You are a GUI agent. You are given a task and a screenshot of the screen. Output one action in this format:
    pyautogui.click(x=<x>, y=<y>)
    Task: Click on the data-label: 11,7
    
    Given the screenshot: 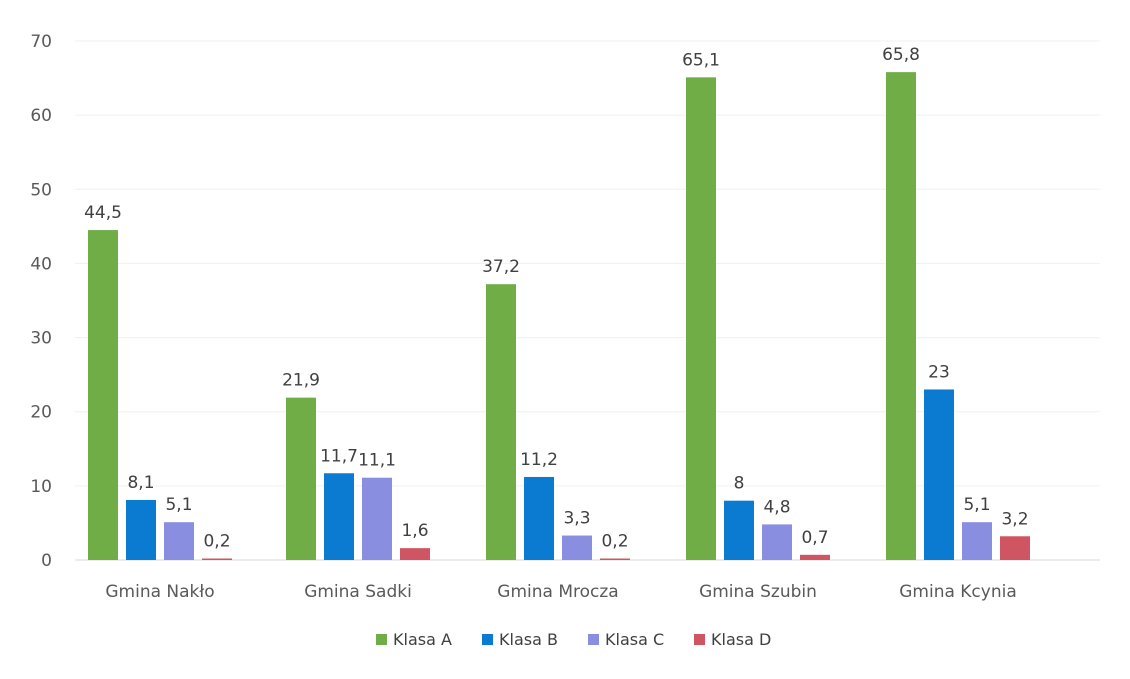 What is the action you would take?
    pyautogui.click(x=339, y=456)
    